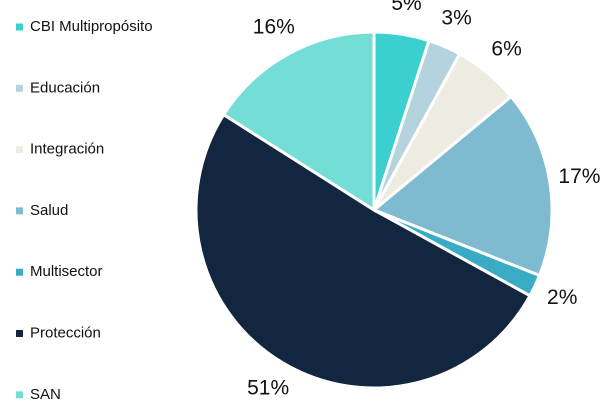 The image size is (607, 410). I want to click on legend-label: Salud, so click(49, 210).